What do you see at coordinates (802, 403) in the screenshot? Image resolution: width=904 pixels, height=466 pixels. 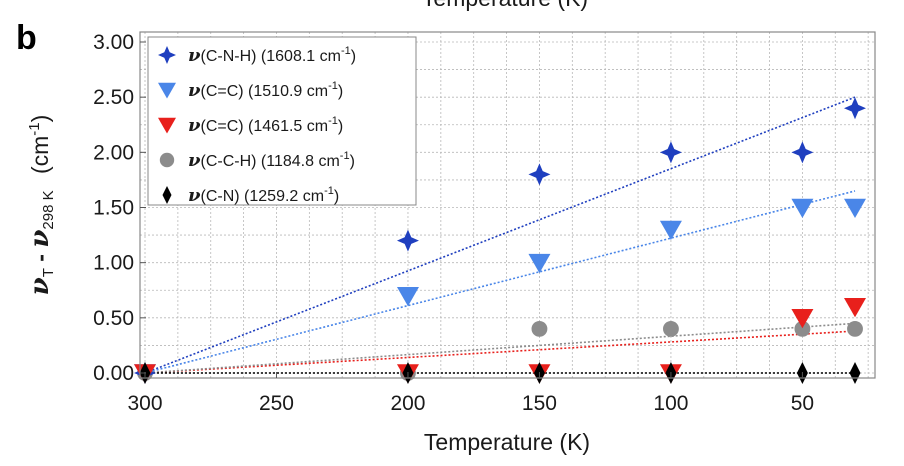 I see `x-tick-label: 50` at bounding box center [802, 403].